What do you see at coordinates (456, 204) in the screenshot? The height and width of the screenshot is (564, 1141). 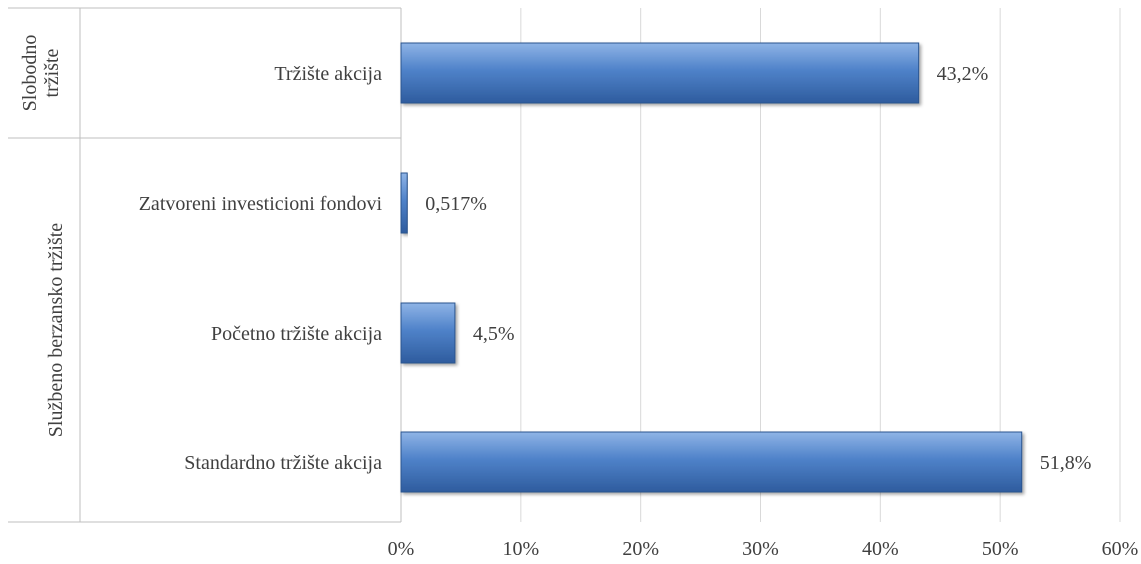 I see `data-label: 0,517%` at bounding box center [456, 204].